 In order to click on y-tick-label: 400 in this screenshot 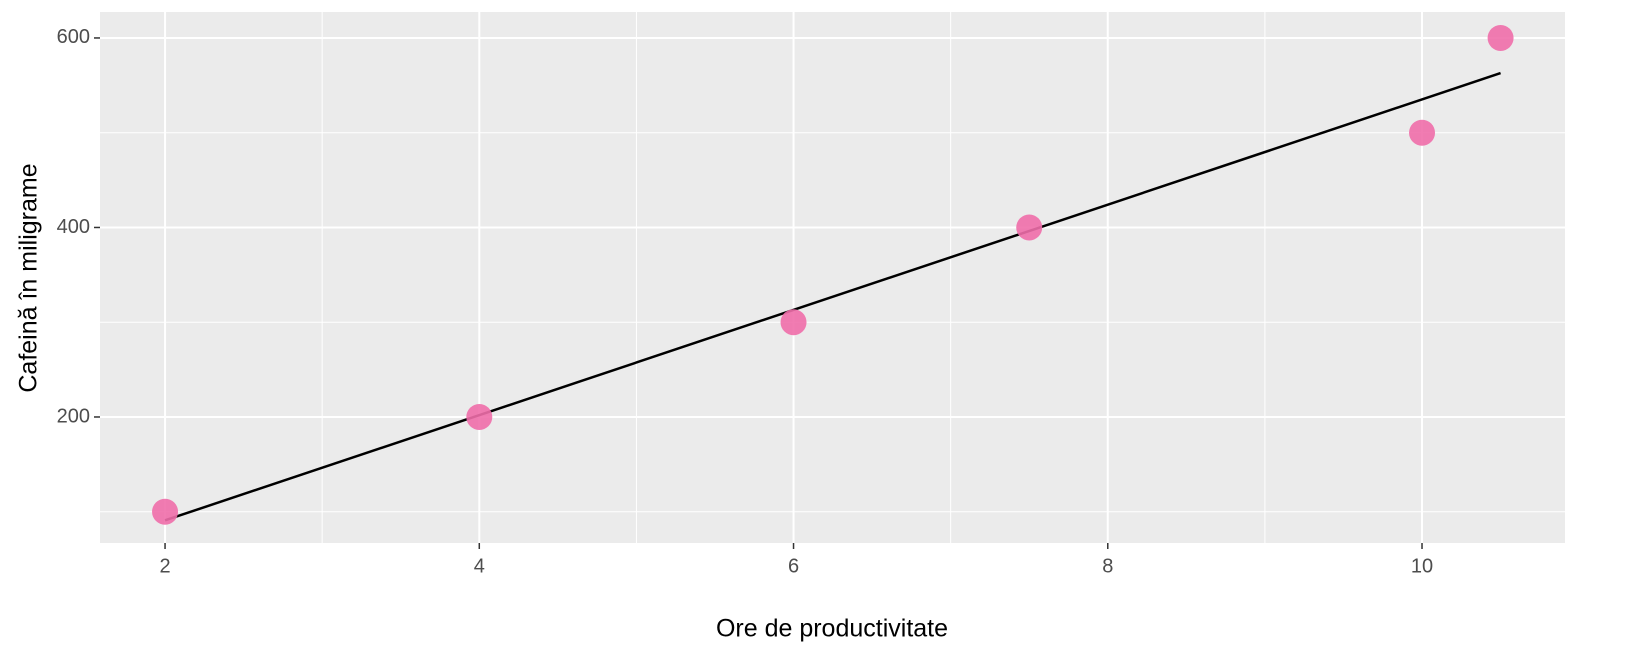, I will do `click(73, 227)`.